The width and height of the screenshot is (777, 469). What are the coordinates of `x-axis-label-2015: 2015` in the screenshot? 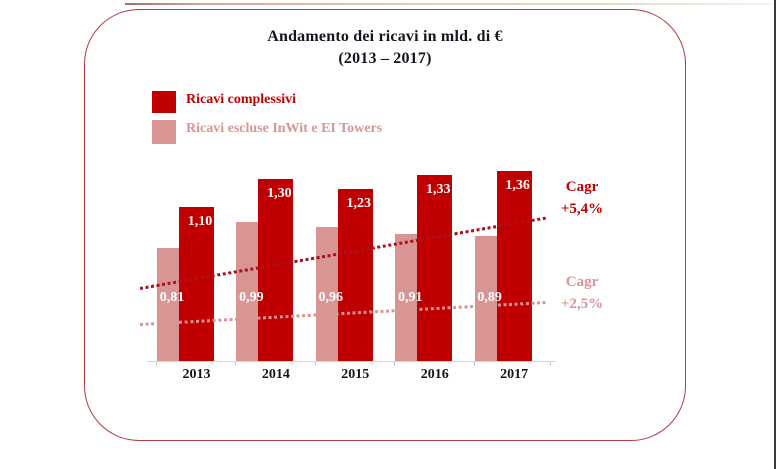 It's located at (355, 374).